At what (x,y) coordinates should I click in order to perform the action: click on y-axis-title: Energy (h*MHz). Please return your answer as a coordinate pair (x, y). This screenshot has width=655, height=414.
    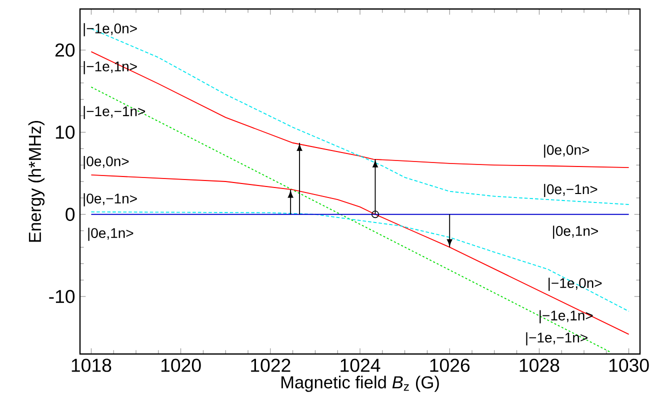
    Looking at the image, I should click on (36, 181).